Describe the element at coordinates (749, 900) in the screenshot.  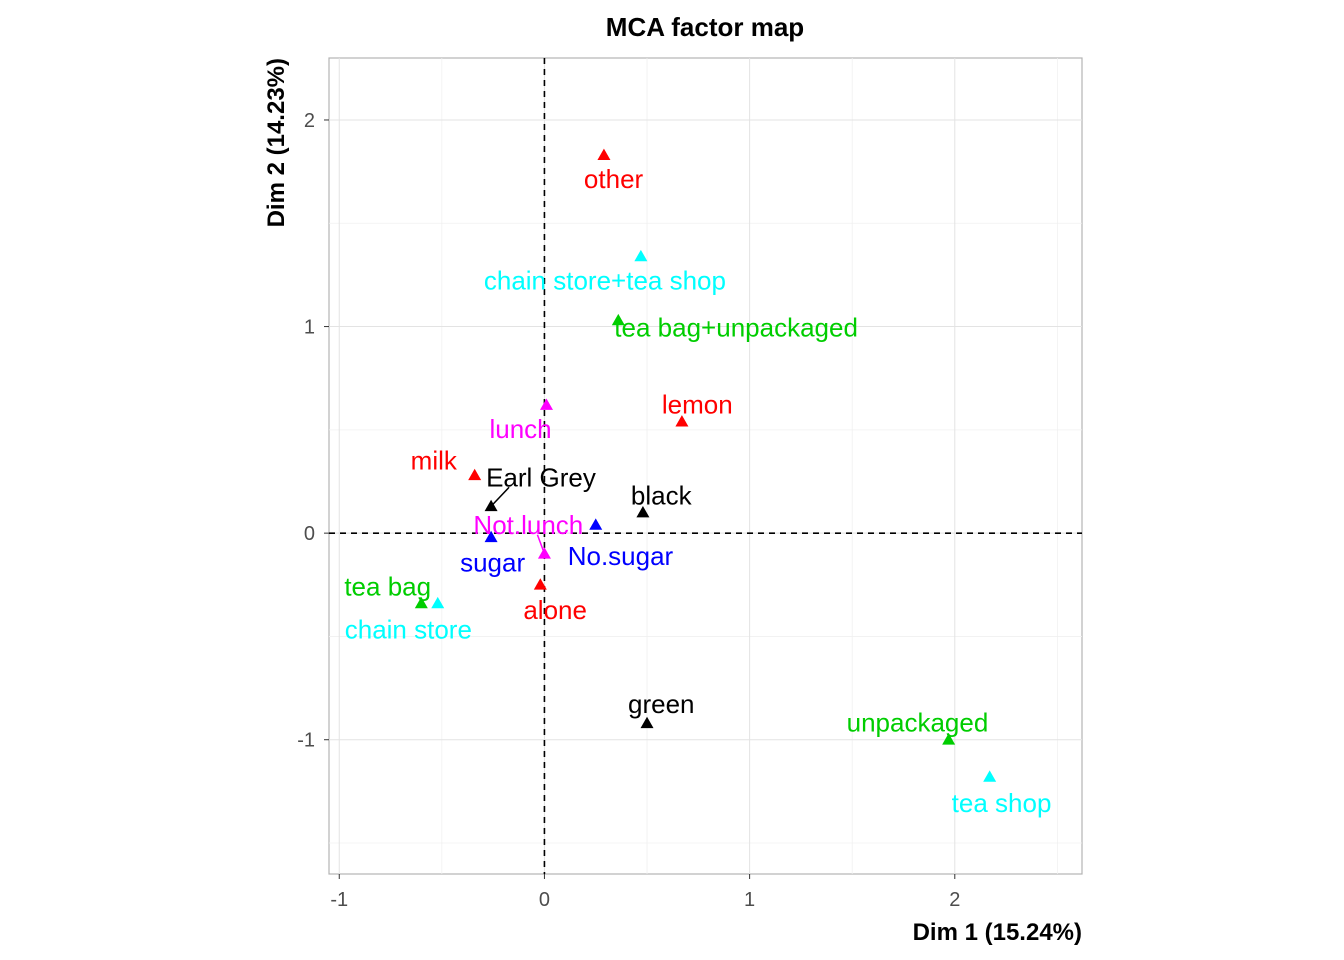
I see `x-tick-label: 1` at that location.